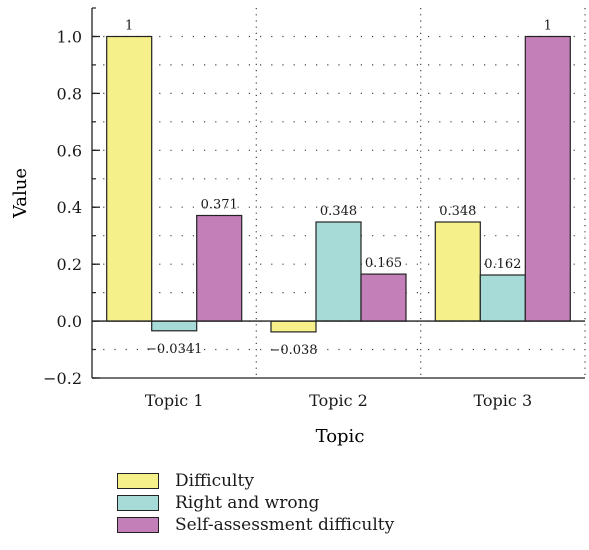 This screenshot has height=550, width=589. What do you see at coordinates (69, 93) in the screenshot?
I see `y-tick-label: 0.8` at bounding box center [69, 93].